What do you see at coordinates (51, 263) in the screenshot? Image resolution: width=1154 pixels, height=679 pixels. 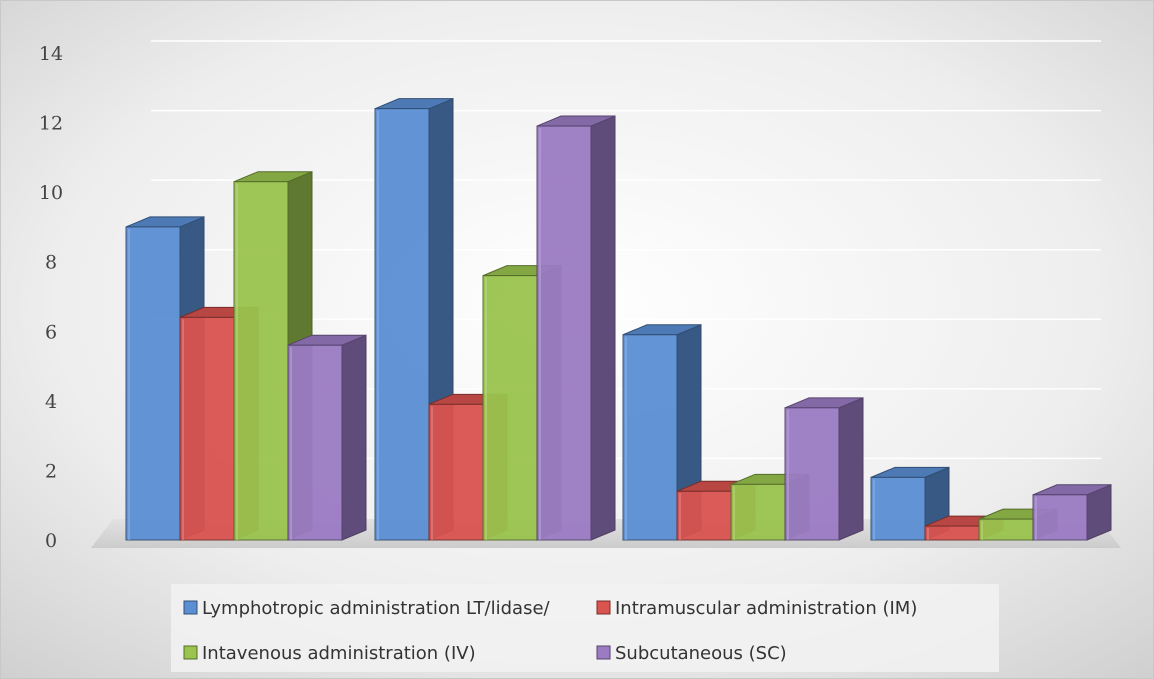 I see `y-tick-label: 8` at bounding box center [51, 263].